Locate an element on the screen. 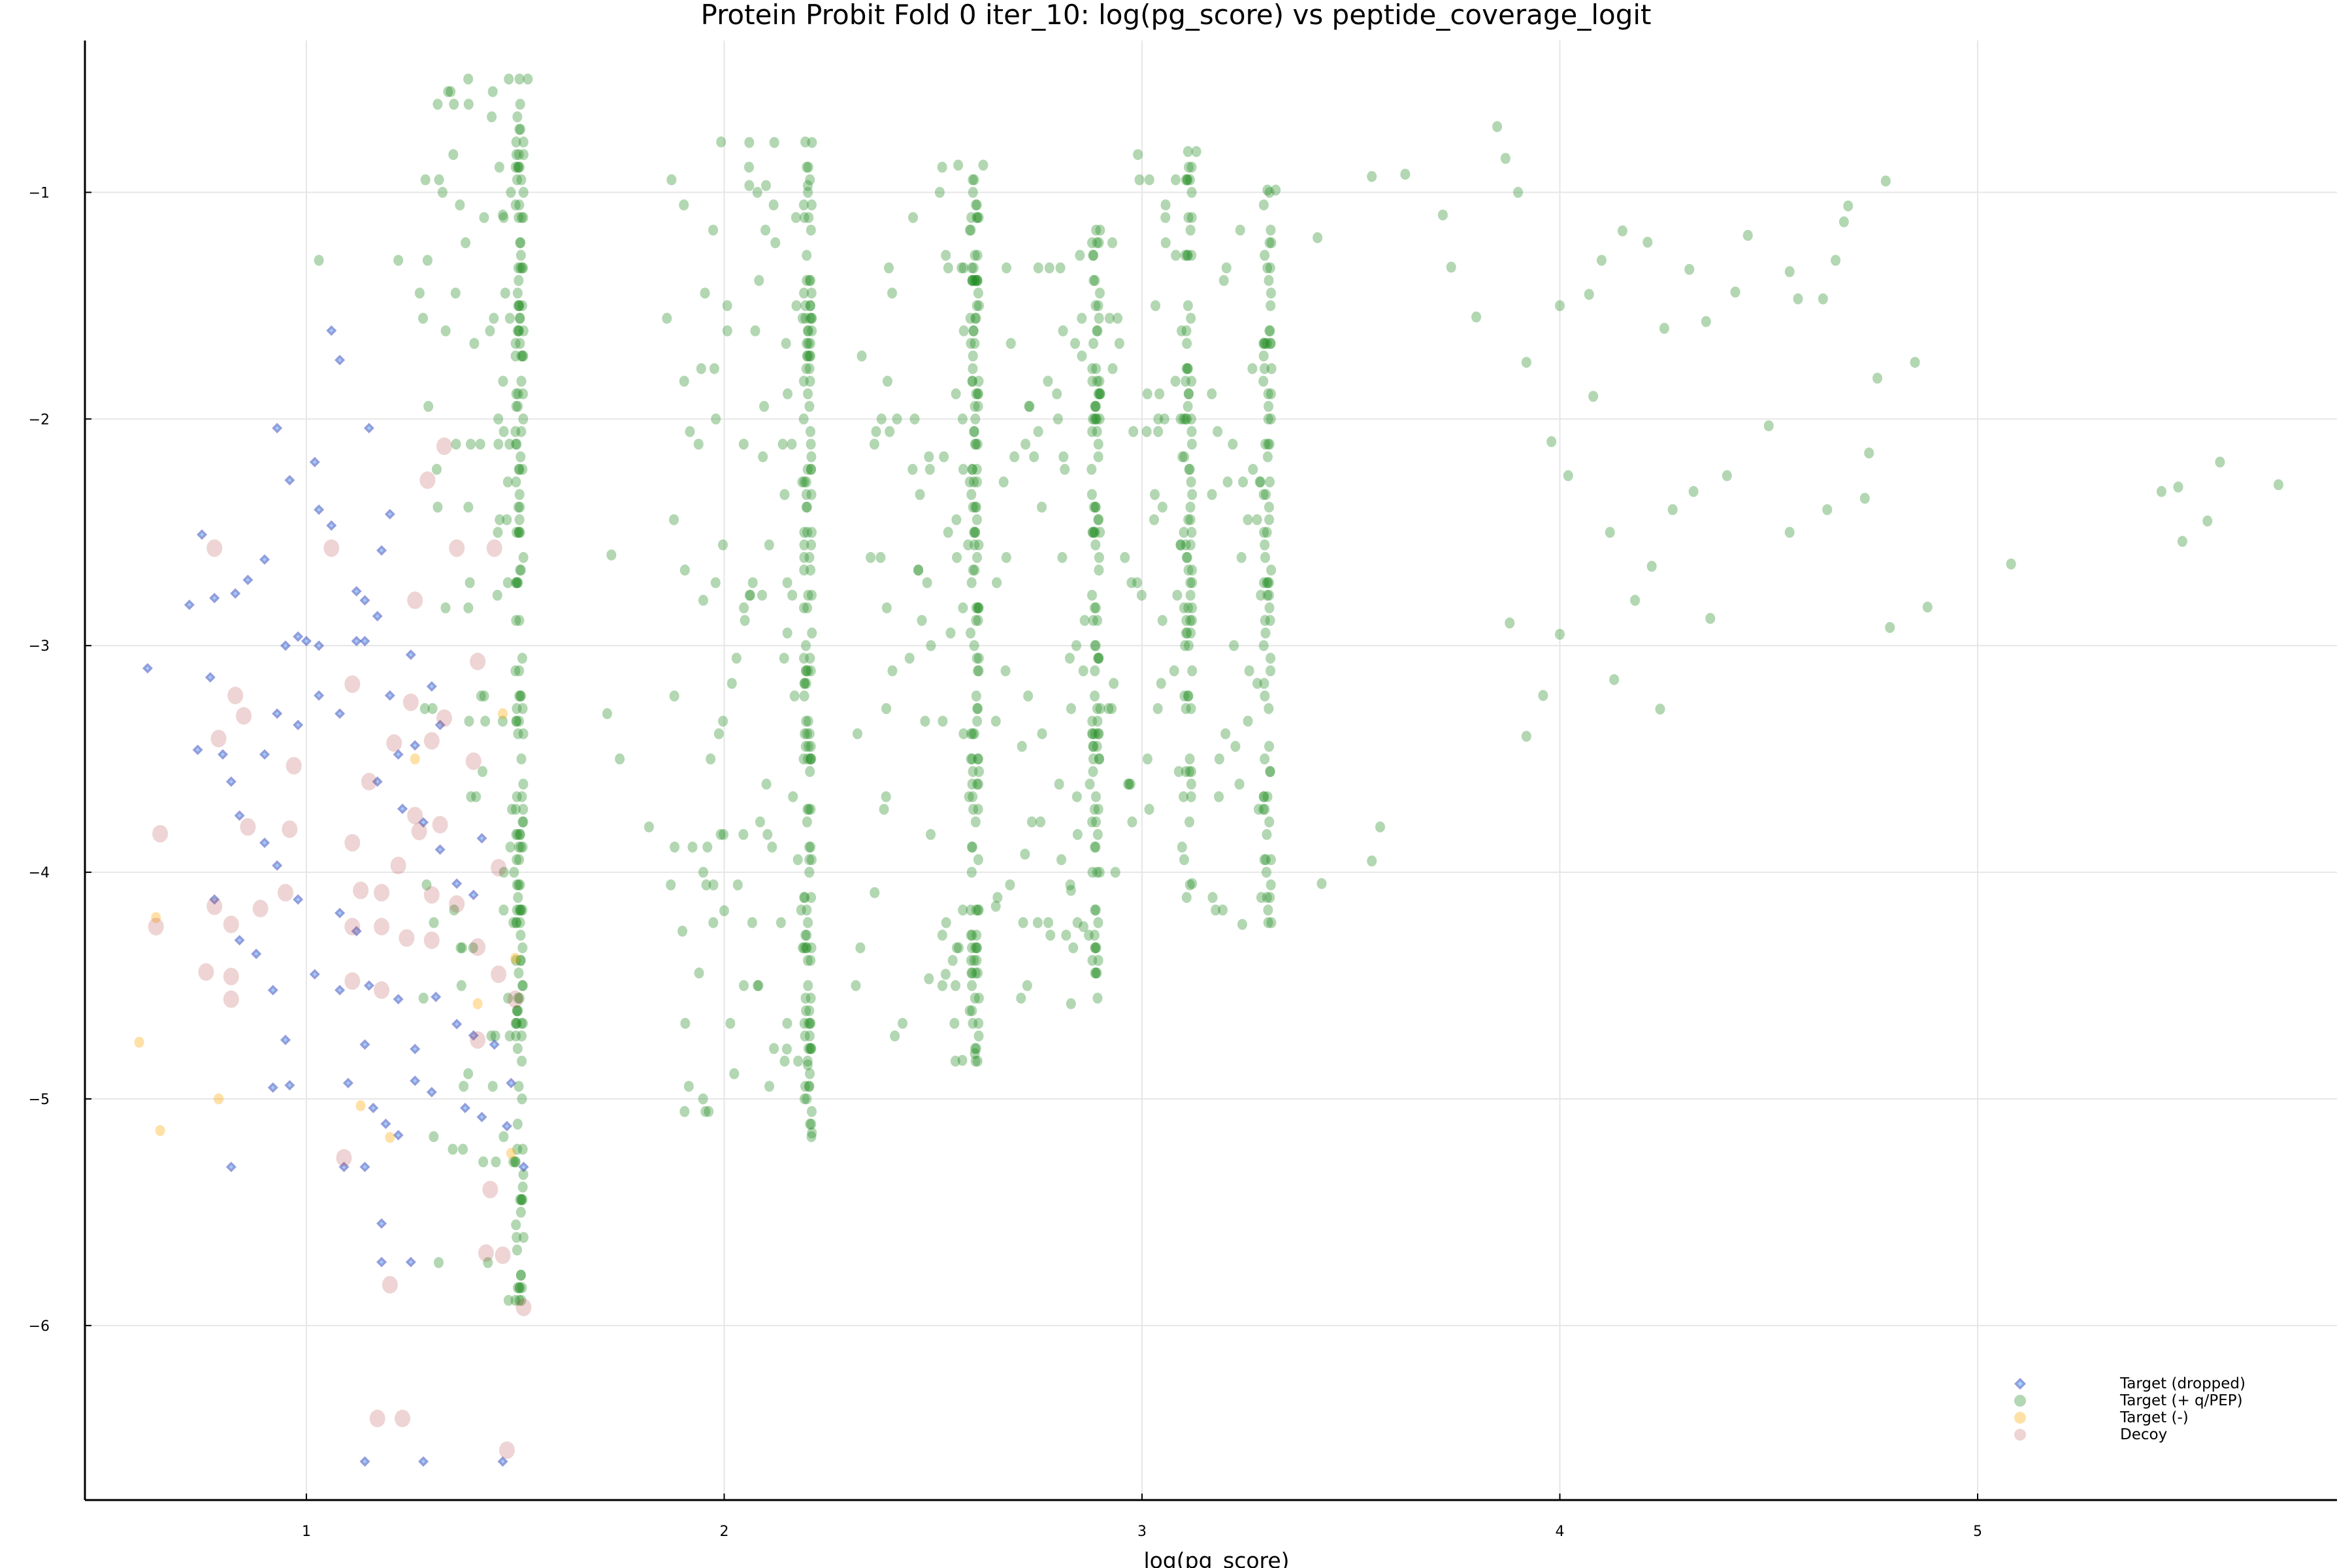 This screenshot has width=2352, height=1568. green-circle-marker-icon is located at coordinates (2020, 1401).